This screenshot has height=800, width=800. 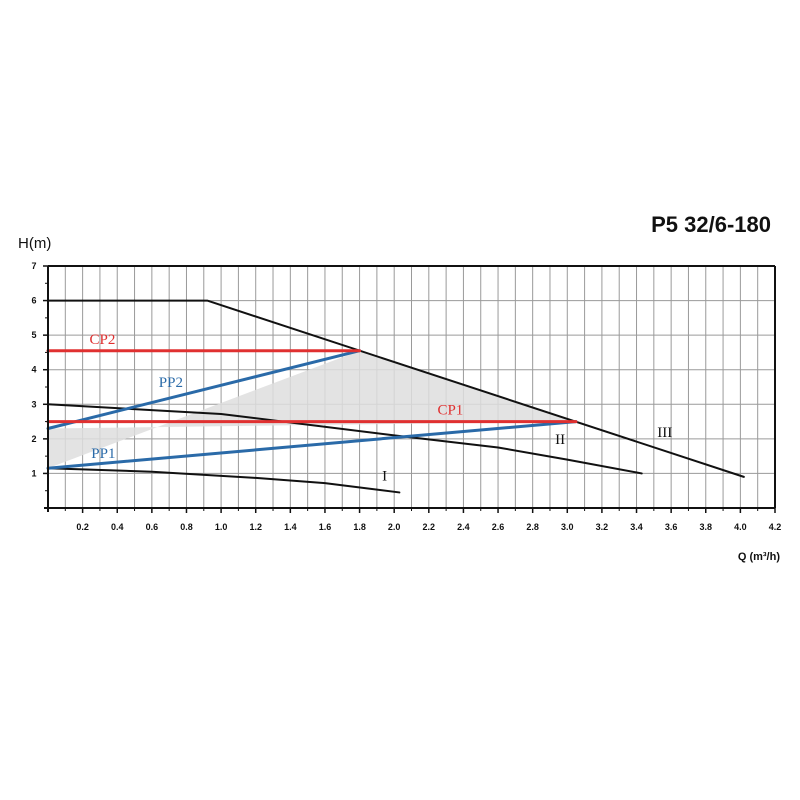 What do you see at coordinates (711, 224) in the screenshot?
I see `chart-title: P5 32/6-180` at bounding box center [711, 224].